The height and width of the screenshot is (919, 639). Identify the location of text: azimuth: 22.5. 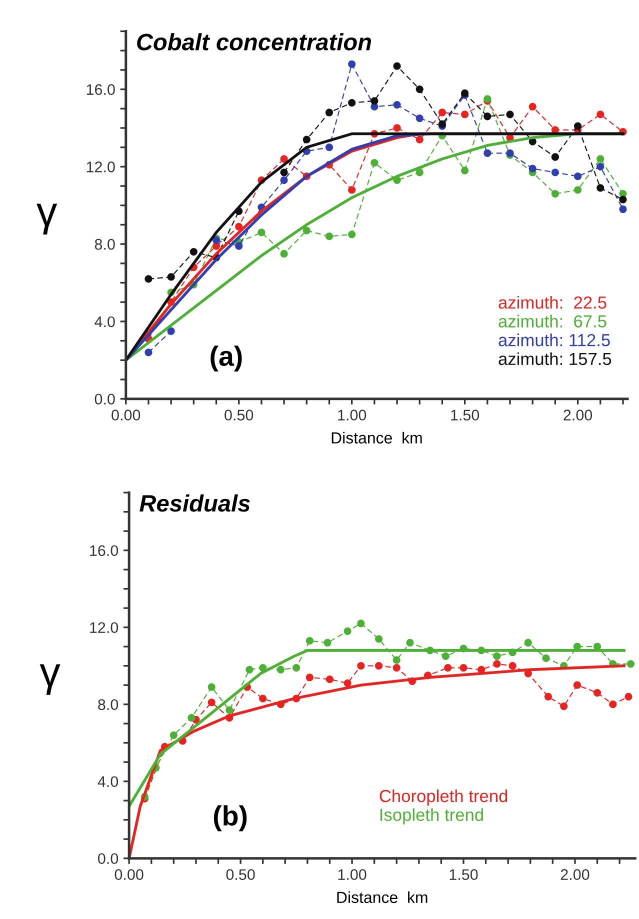
(552, 302).